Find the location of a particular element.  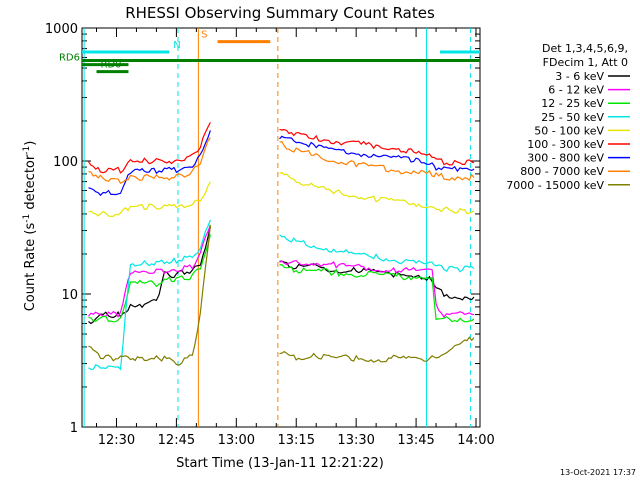

x-tick-label: 12:30 is located at coordinates (116, 440).